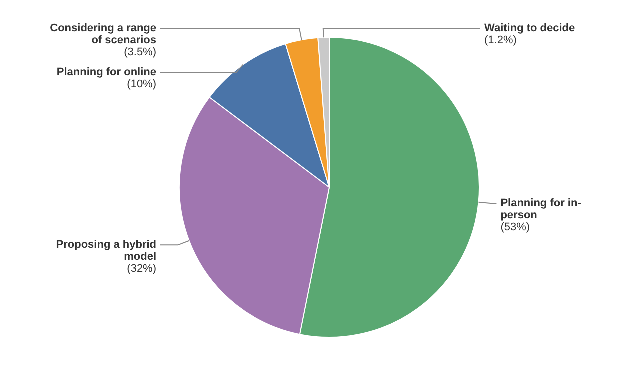  What do you see at coordinates (140, 52) in the screenshot?
I see `data-label: (3.5%)` at bounding box center [140, 52].